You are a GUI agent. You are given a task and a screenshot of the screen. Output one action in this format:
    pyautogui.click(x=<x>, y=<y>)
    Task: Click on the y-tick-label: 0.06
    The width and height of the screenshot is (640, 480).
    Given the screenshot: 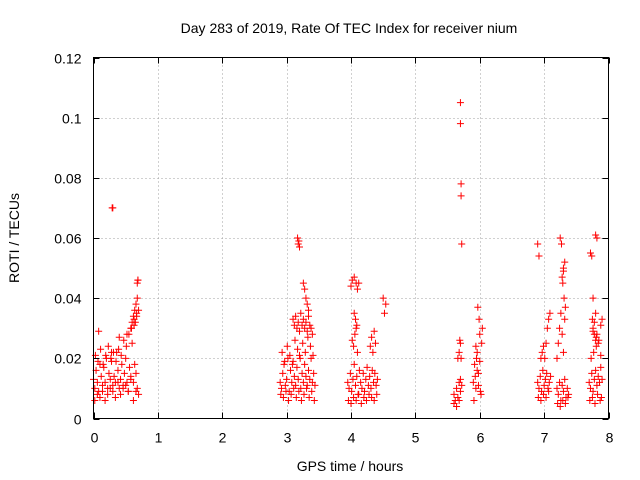 What is the action you would take?
    pyautogui.click(x=67, y=239)
    